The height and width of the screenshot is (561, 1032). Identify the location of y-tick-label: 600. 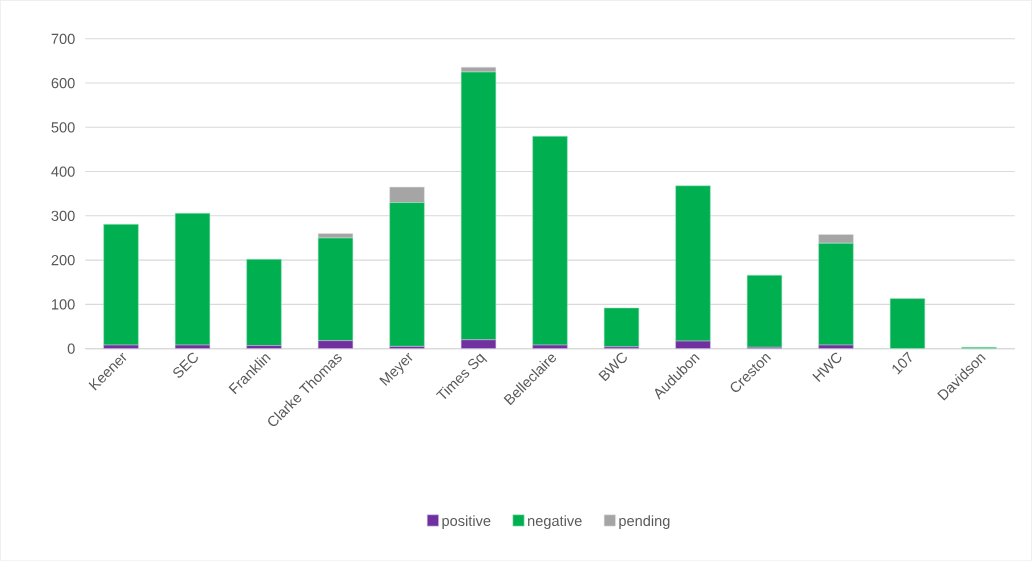
(63, 83).